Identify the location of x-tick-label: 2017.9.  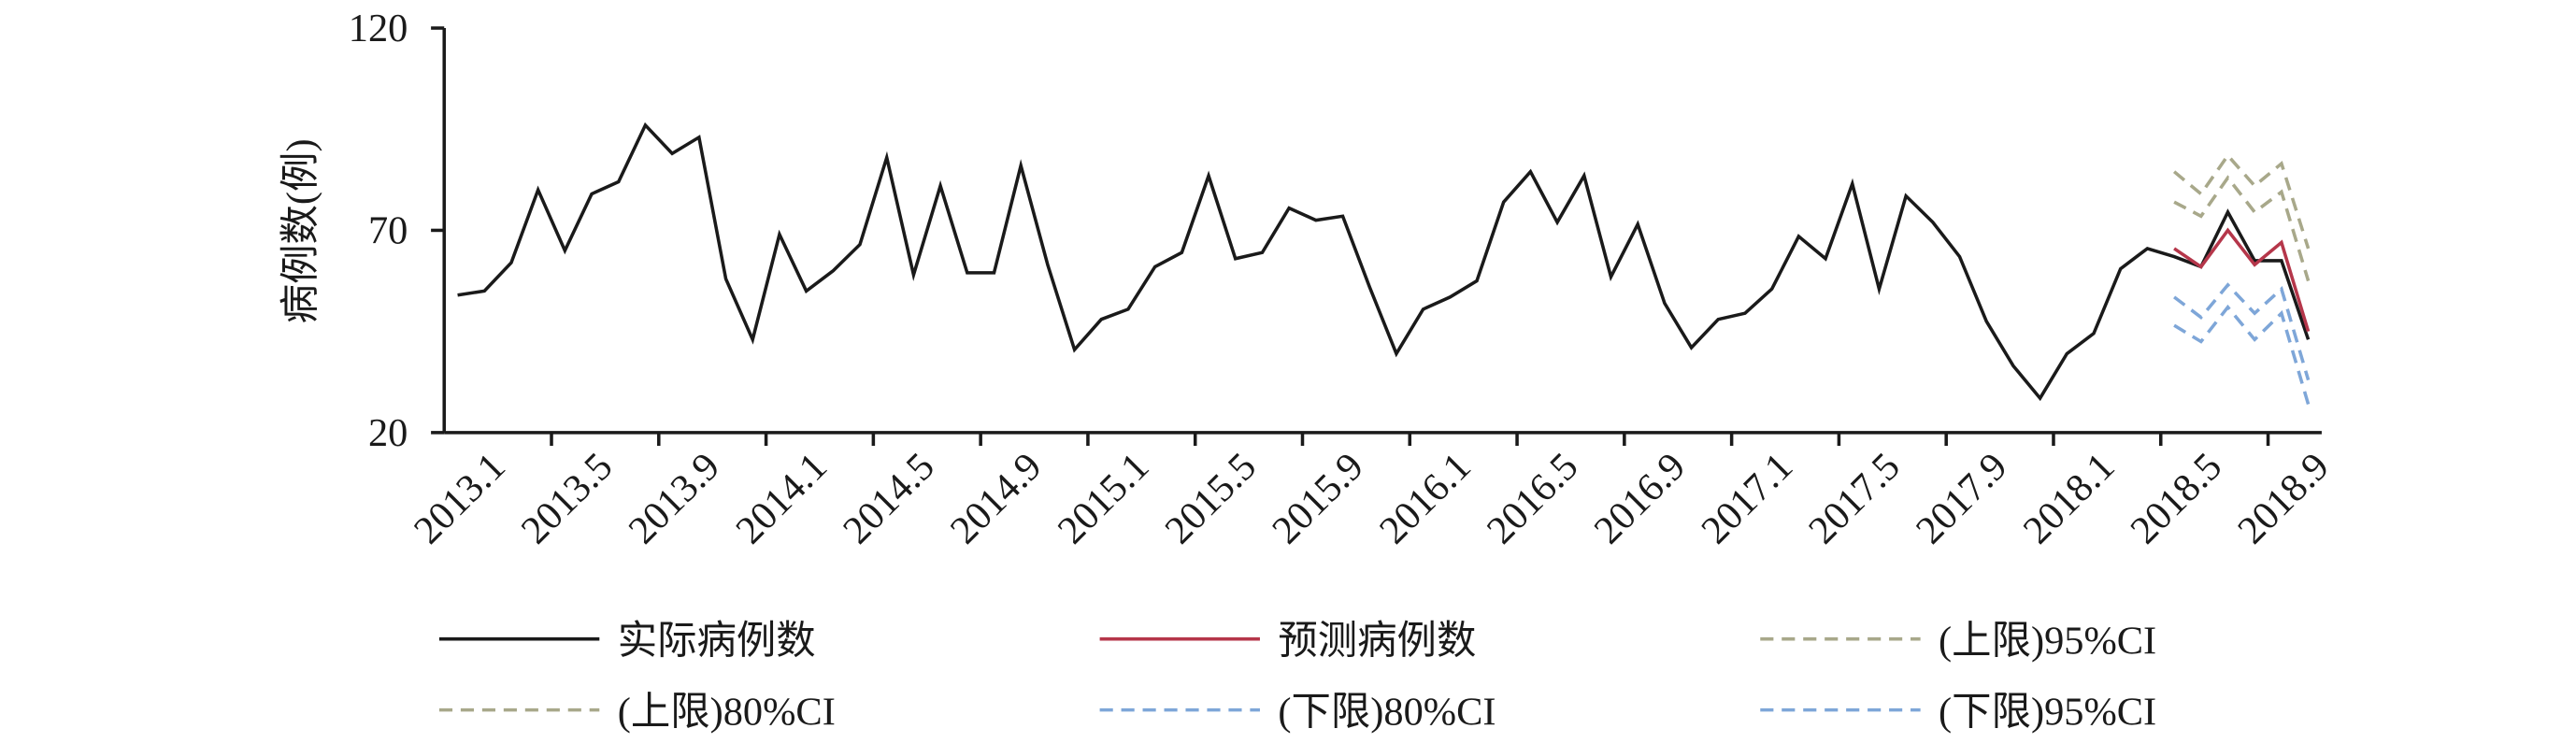
(1962, 499).